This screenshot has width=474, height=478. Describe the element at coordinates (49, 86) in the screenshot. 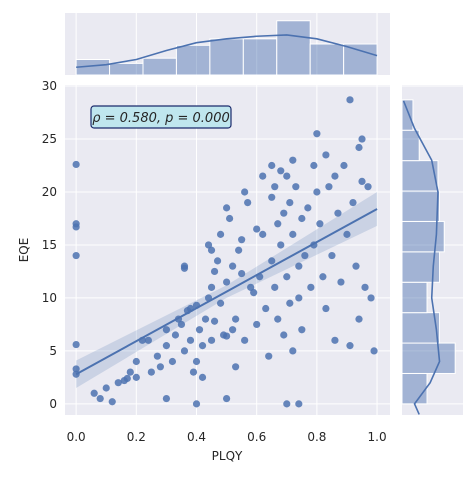

I see `y-tick-label: 30` at that location.